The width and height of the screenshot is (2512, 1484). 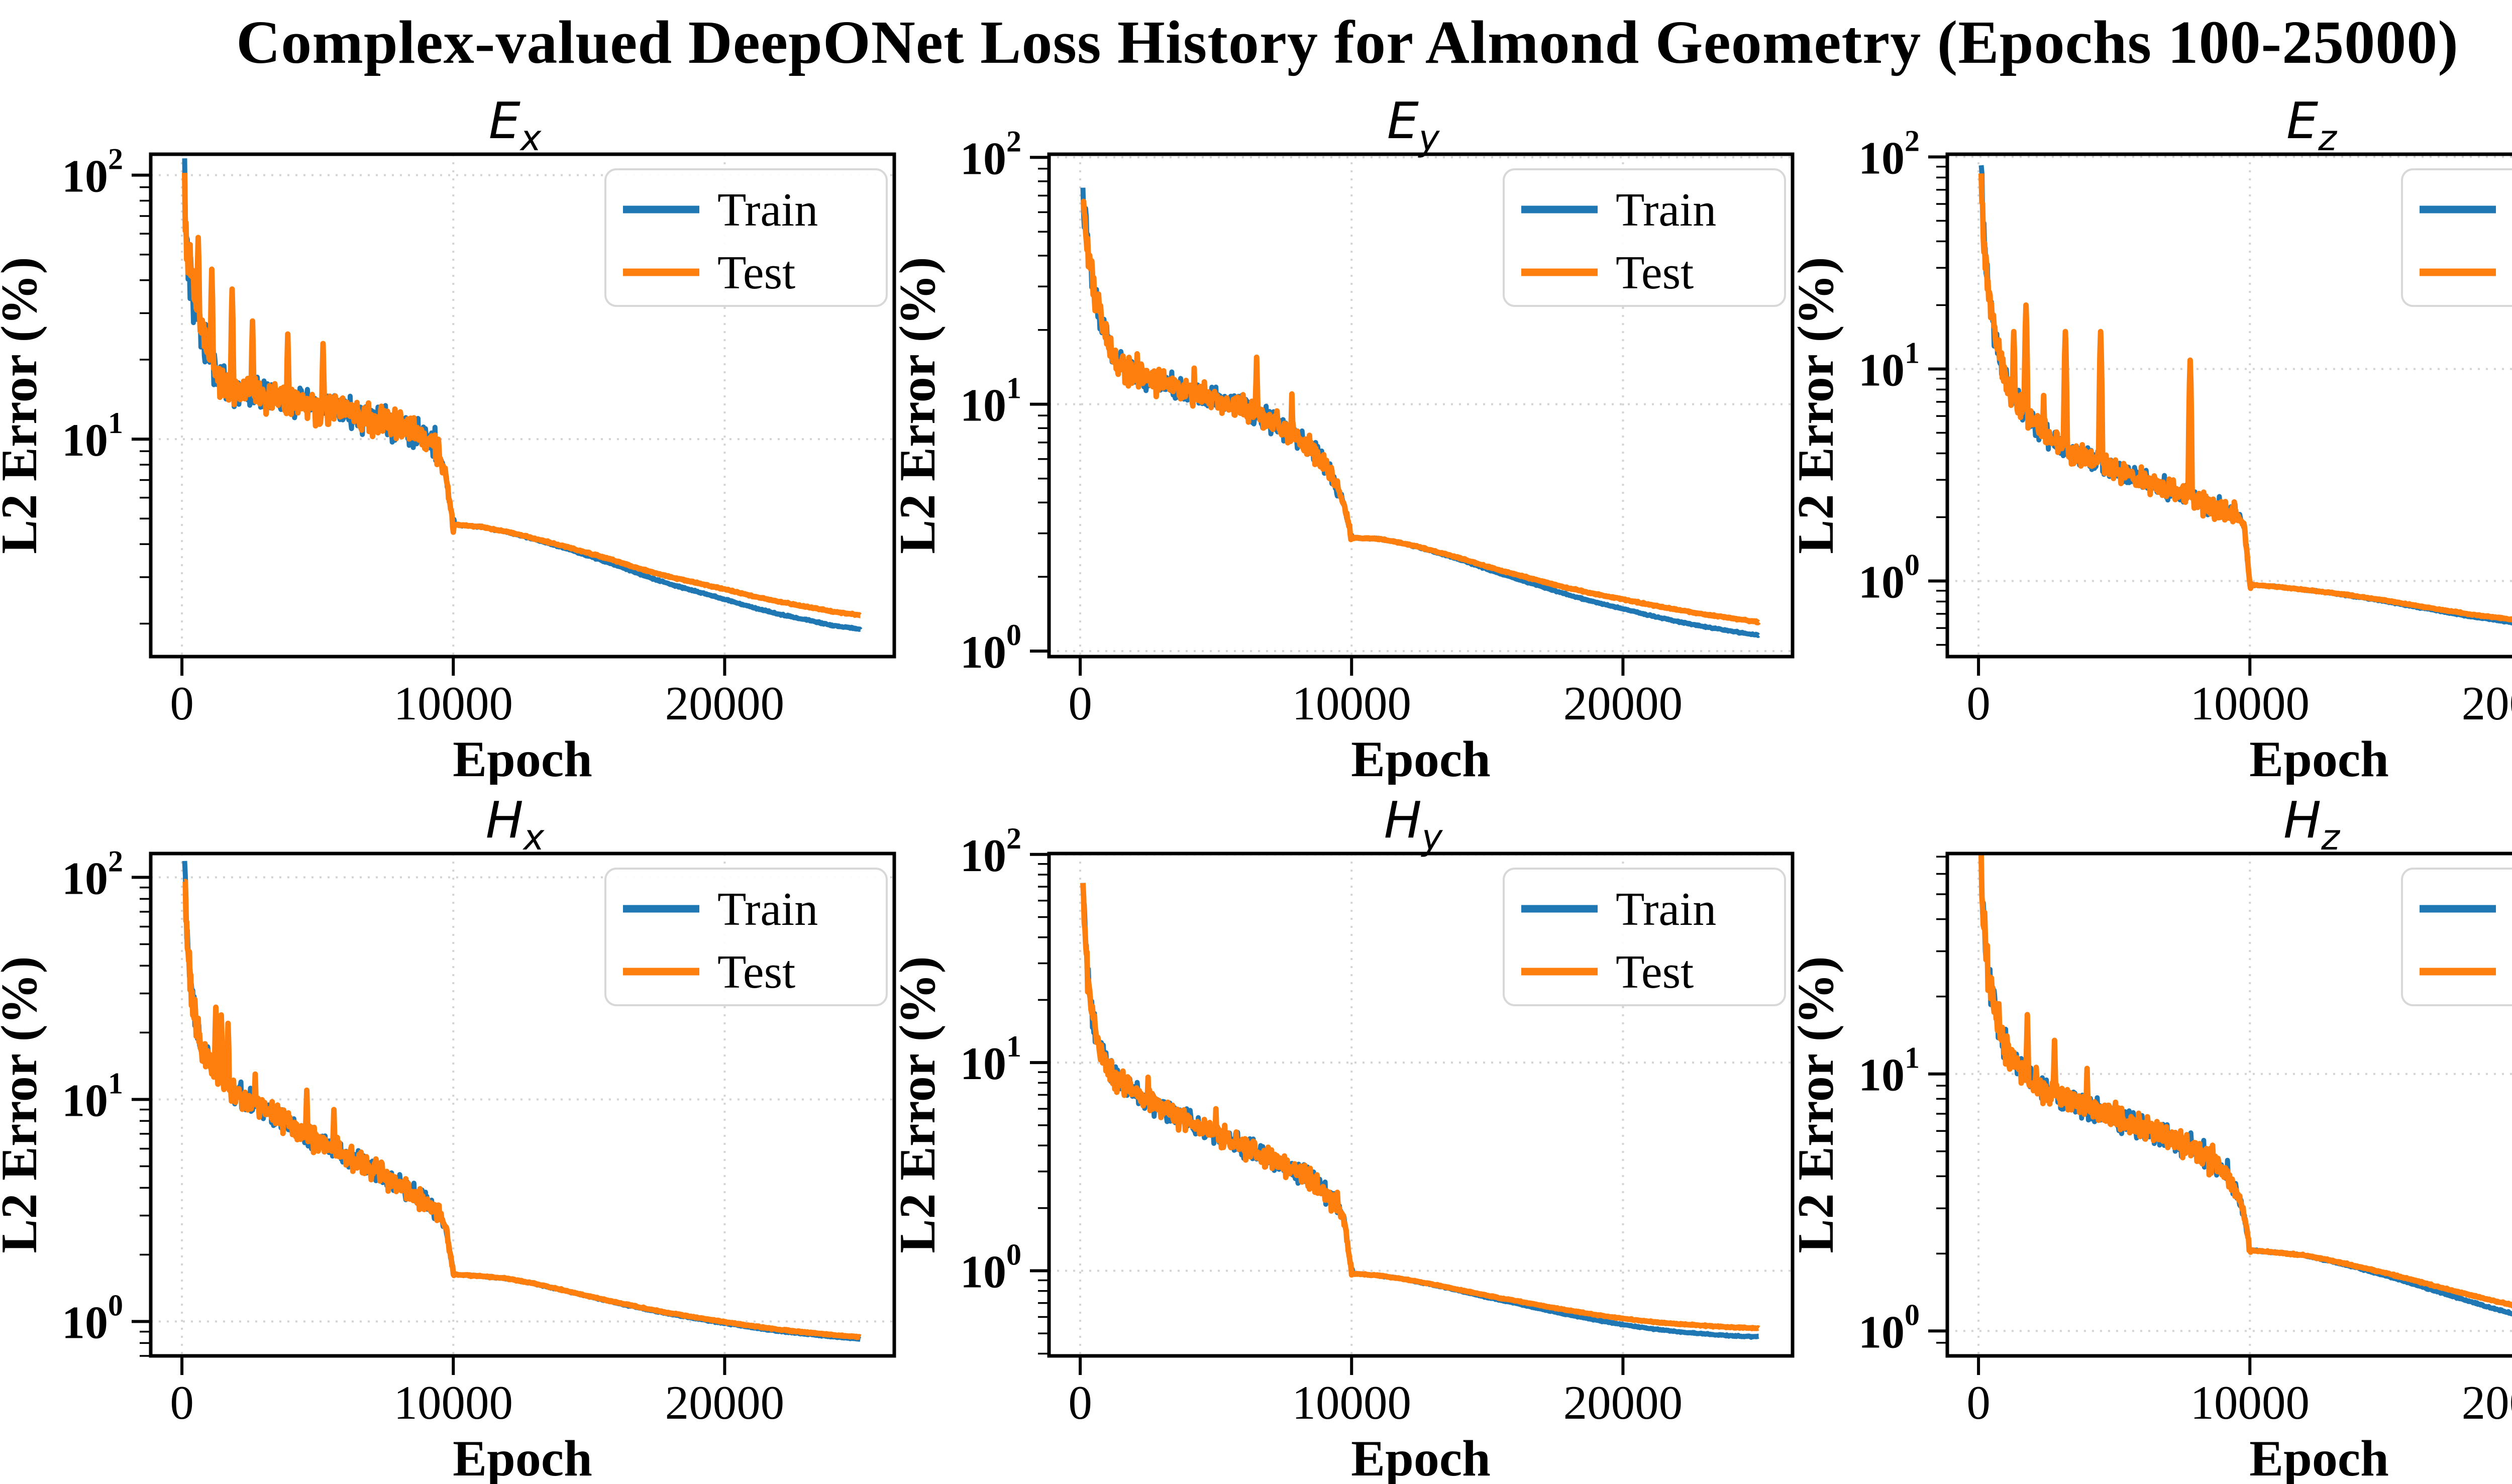 What do you see at coordinates (2312, 125) in the screenshot?
I see `subplot-title: Ez` at bounding box center [2312, 125].